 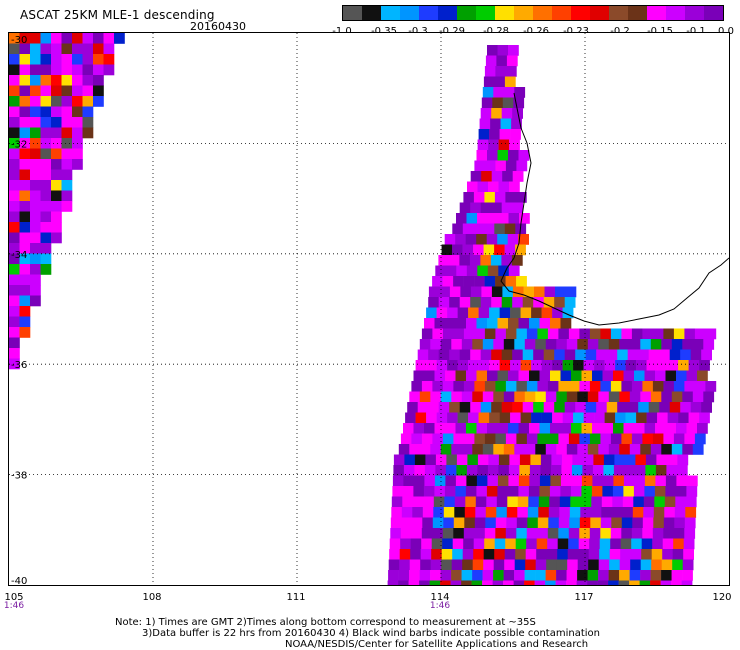 I want to click on pass-time-label: 1:46, so click(x=440, y=606).